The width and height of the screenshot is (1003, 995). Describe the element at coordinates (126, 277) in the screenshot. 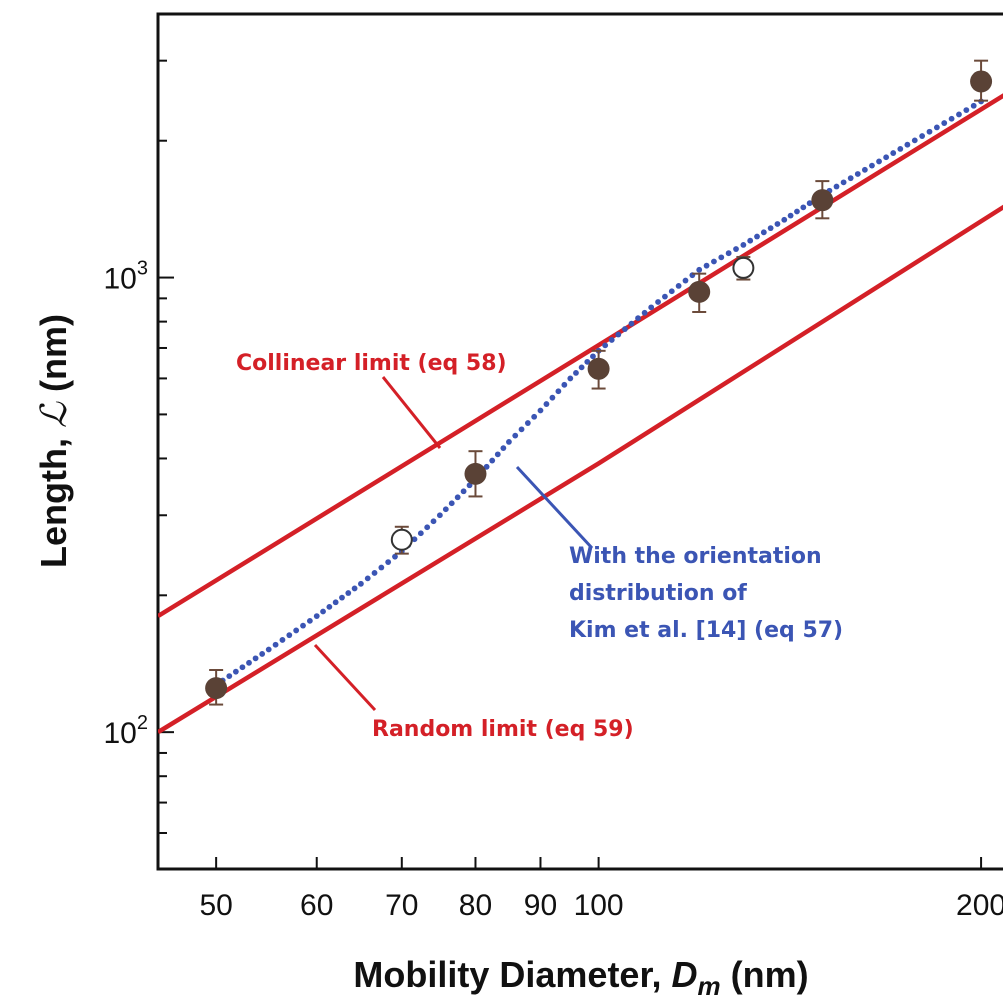

I see `y-tick-label: 103` at that location.